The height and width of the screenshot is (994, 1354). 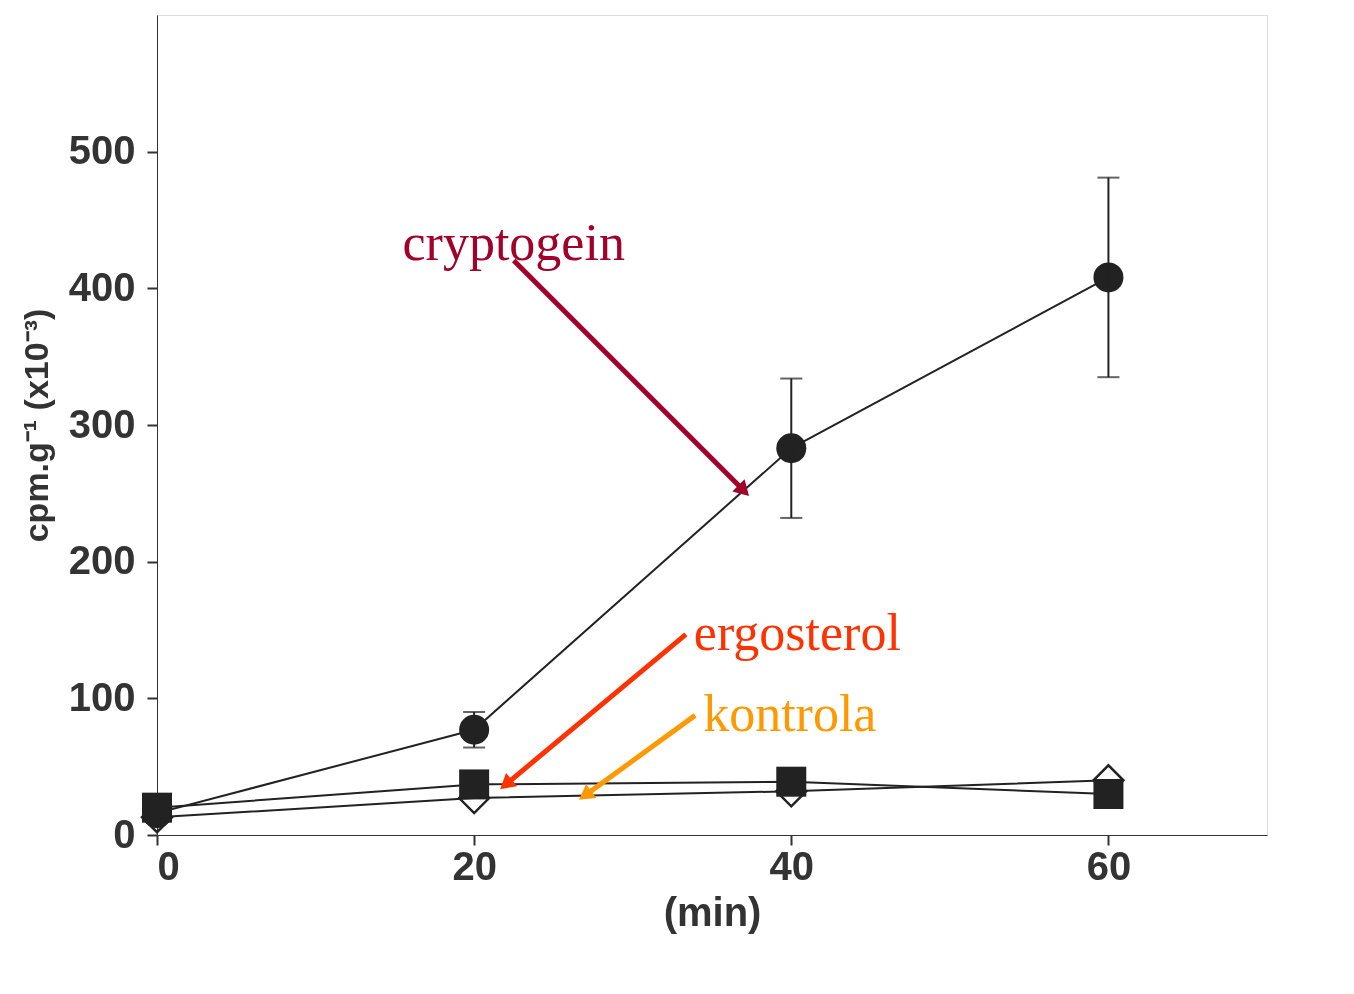 What do you see at coordinates (474, 865) in the screenshot?
I see `x-tick-label: 20` at bounding box center [474, 865].